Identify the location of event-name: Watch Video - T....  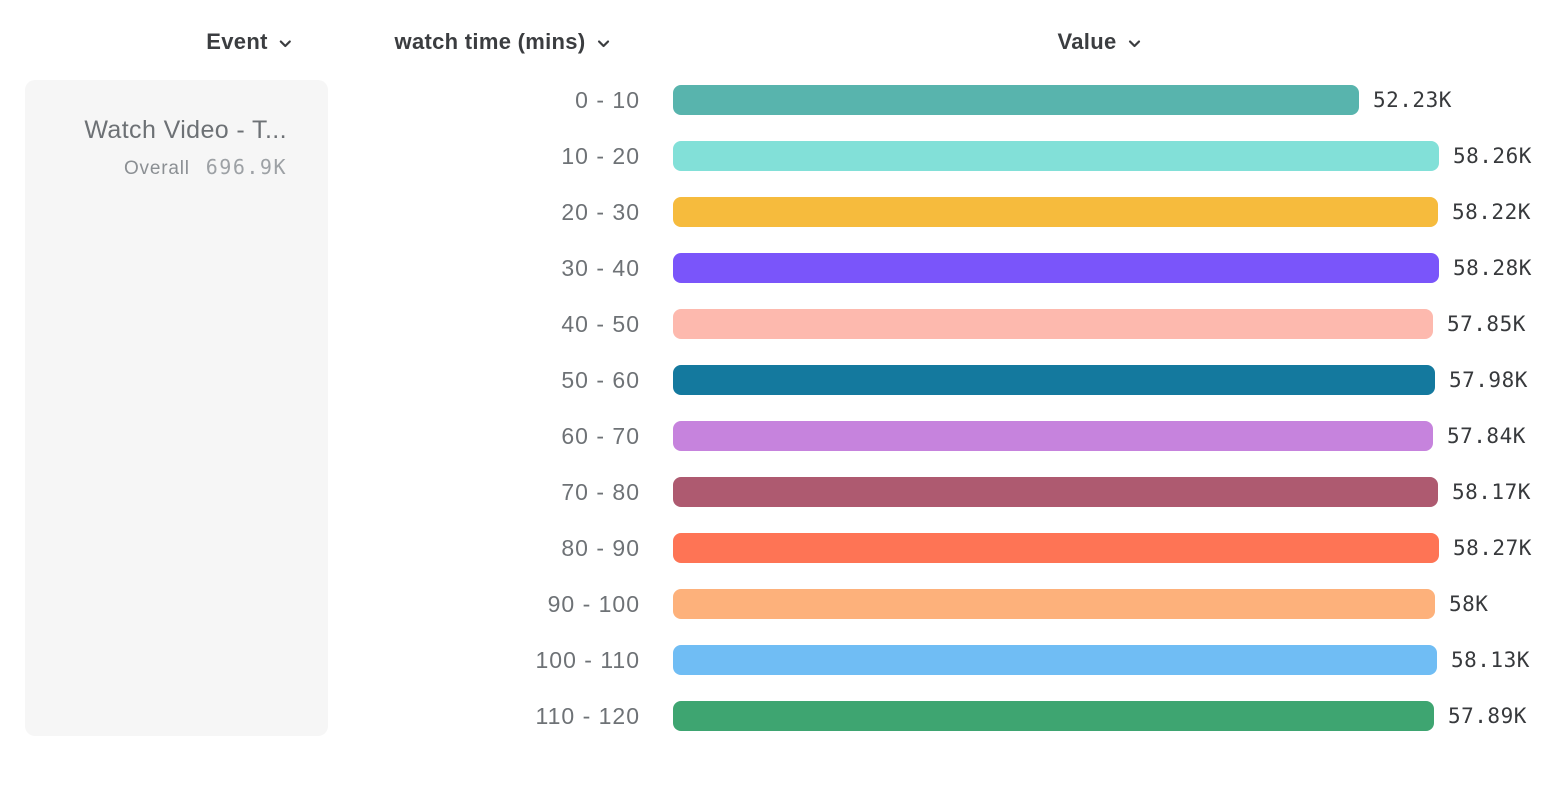
(185, 130).